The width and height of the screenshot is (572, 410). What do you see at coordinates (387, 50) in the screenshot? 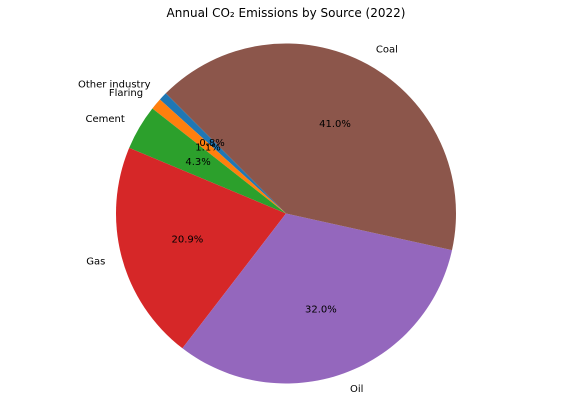
I see `slice-label-coal: Coal` at bounding box center [387, 50].